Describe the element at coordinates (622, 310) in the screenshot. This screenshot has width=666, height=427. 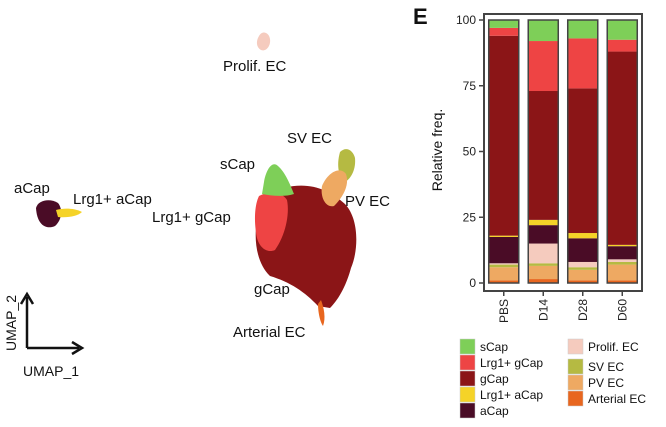
I see `x-tick-label: D60` at that location.